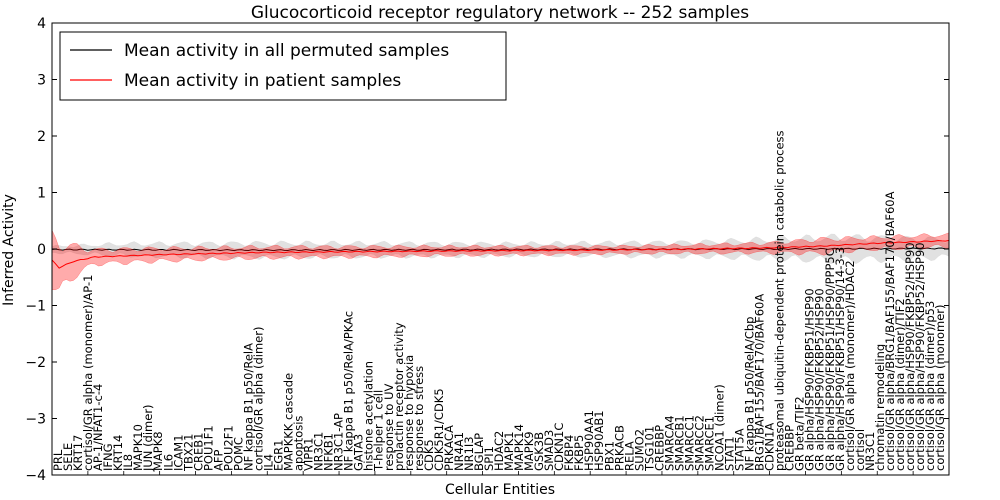 Image resolution: width=1000 pixels, height=500 pixels. Describe the element at coordinates (218, 460) in the screenshot. I see `x-tick-label: AFP` at that location.